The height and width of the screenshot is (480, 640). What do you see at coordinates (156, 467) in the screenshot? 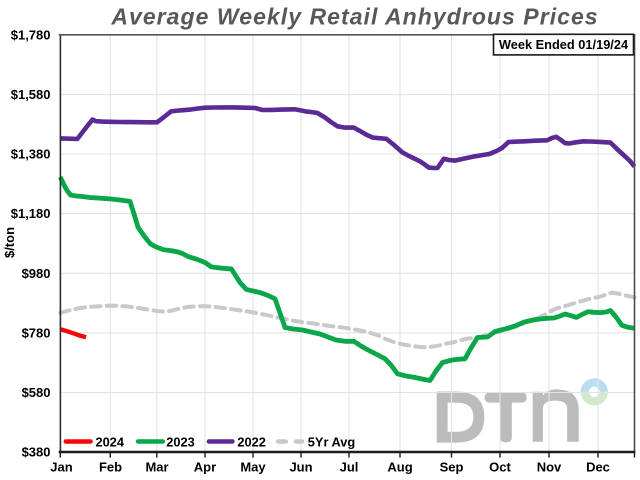
I see `svg-text: Mar` at bounding box center [156, 467].